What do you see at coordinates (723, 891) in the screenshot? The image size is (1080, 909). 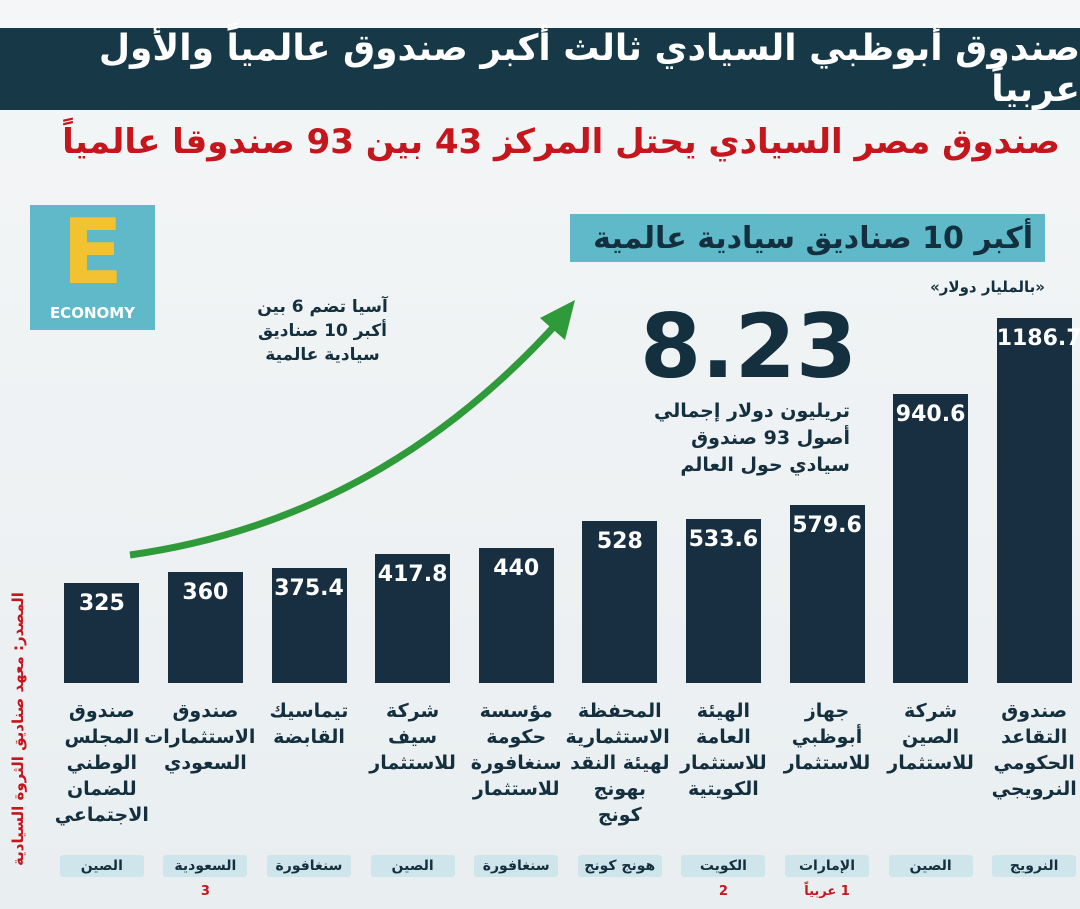 I see `rank-label: 2` at bounding box center [723, 891].